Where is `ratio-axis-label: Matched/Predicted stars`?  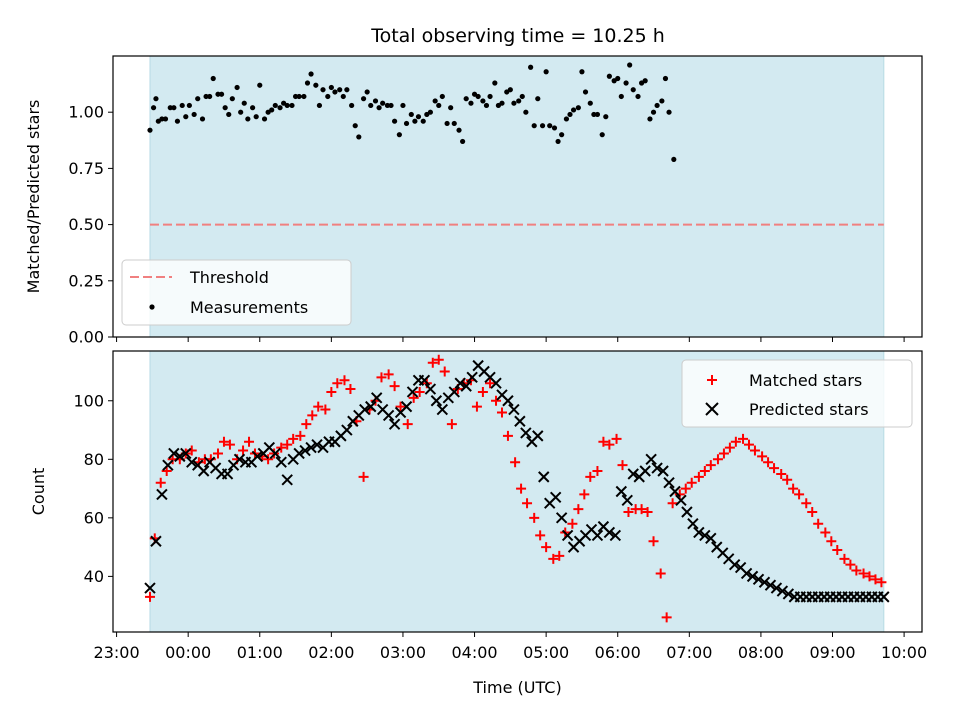 ratio-axis-label: Matched/Predicted stars is located at coordinates (33, 197).